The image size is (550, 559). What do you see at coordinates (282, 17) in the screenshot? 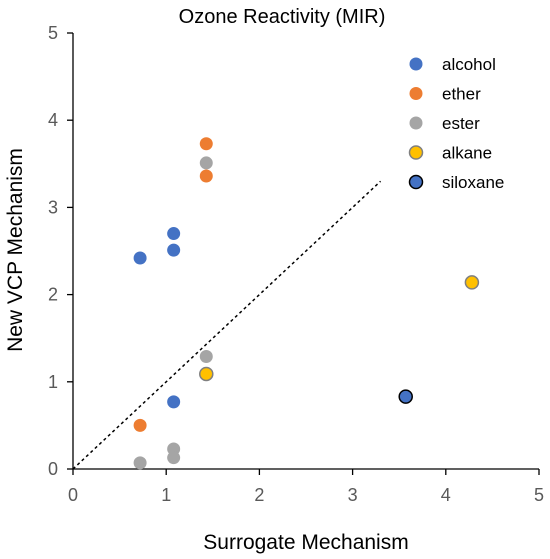
I see `chart-title: Ozone Reactivity (MIR)` at bounding box center [282, 17].